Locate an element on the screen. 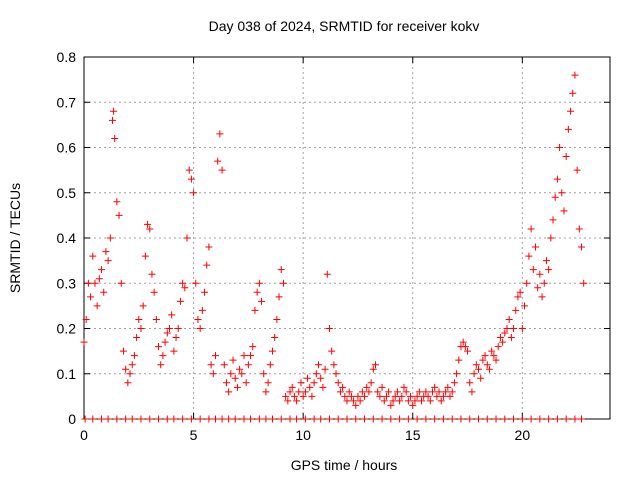 The image size is (640, 480). y-axis-label: SRMTID / TECUs is located at coordinates (15, 238).